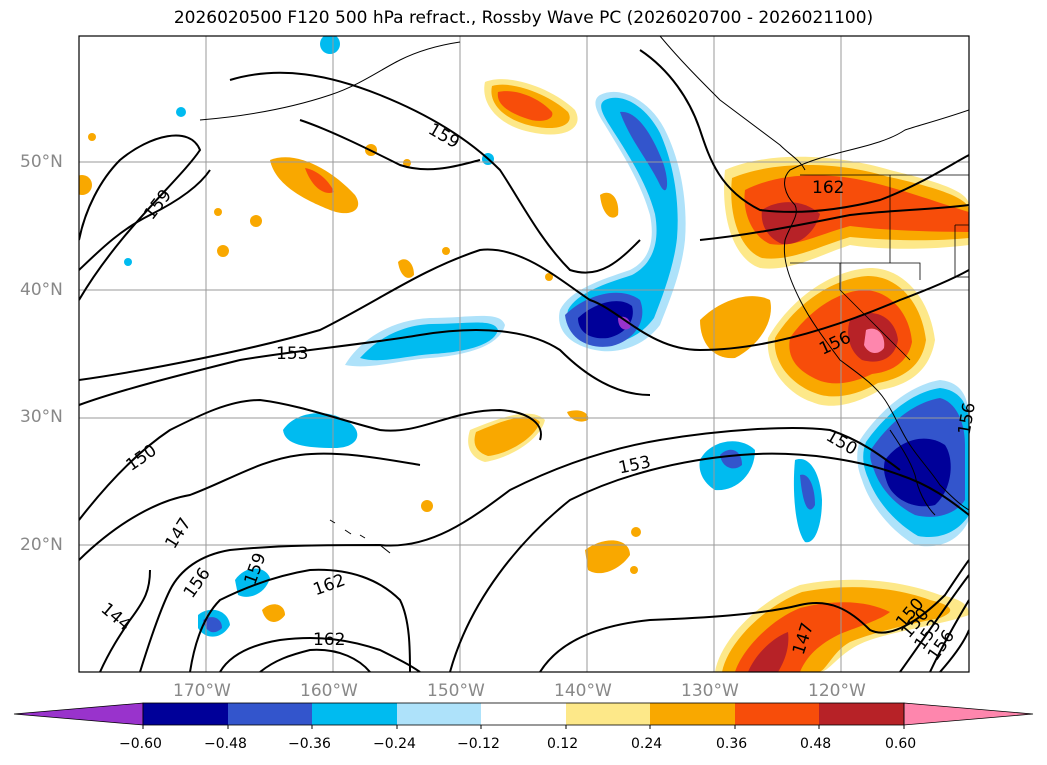  I want to click on lon-label: 160°W, so click(329, 691).